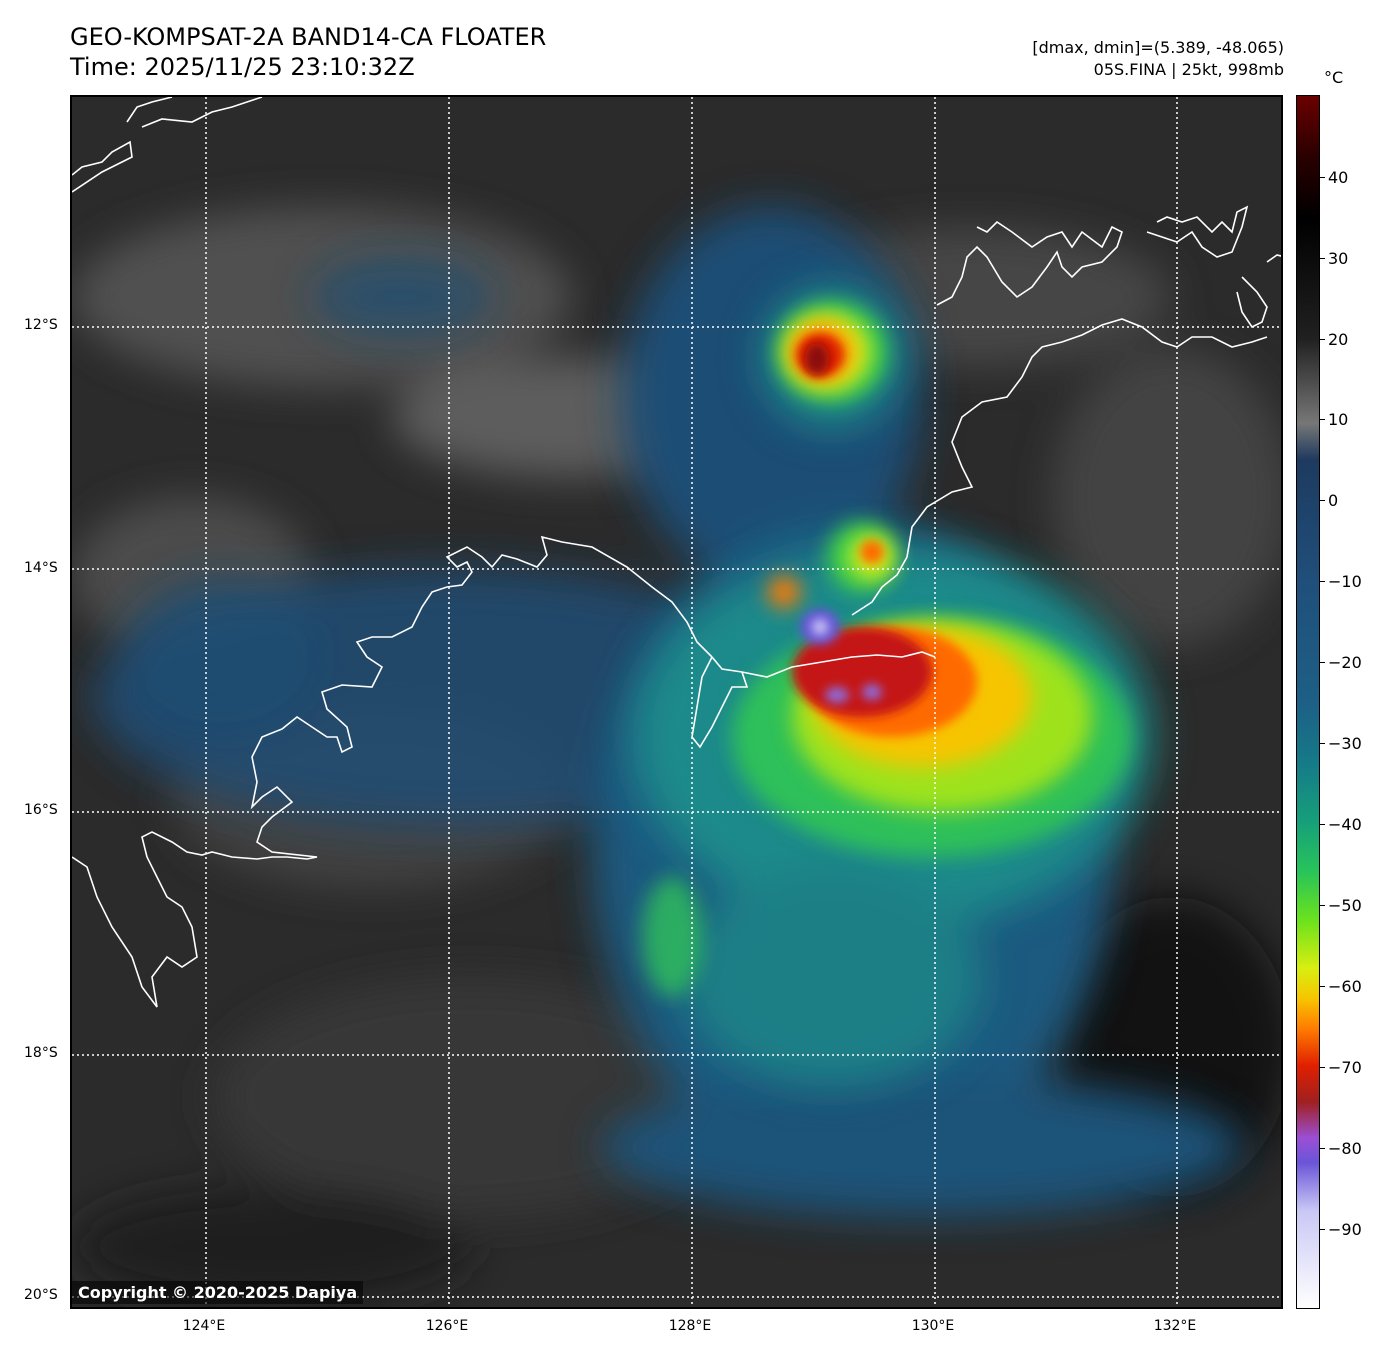  Describe the element at coordinates (1308, 702) in the screenshot. I see `colorbar` at that location.